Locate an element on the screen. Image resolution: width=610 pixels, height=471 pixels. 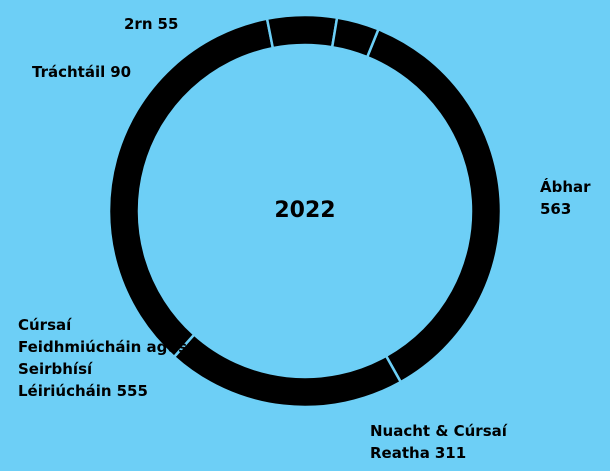
value-label: 555 is located at coordinates (132, 391).